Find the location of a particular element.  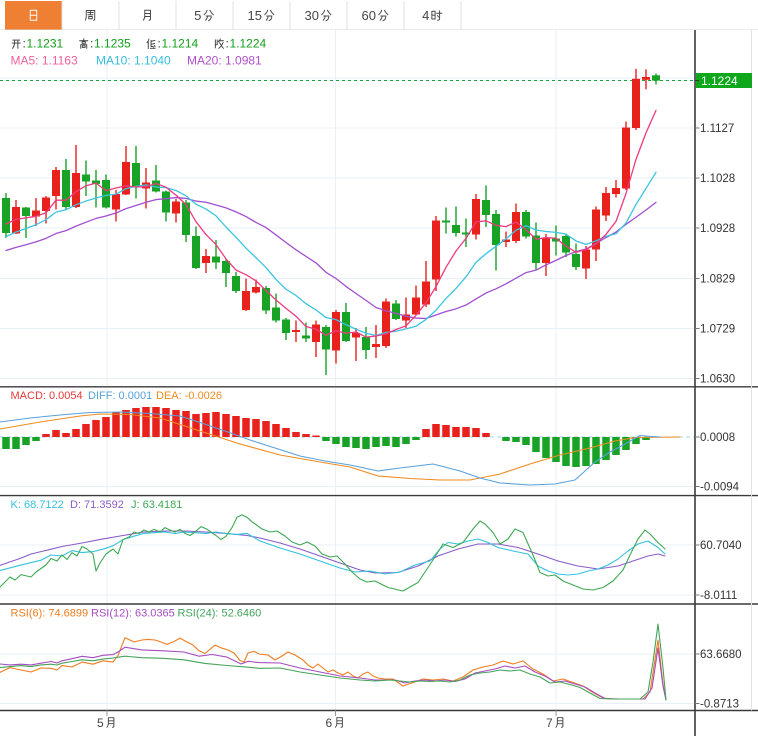

svg-text: RSI(24): 52.6460 is located at coordinates (220, 614).